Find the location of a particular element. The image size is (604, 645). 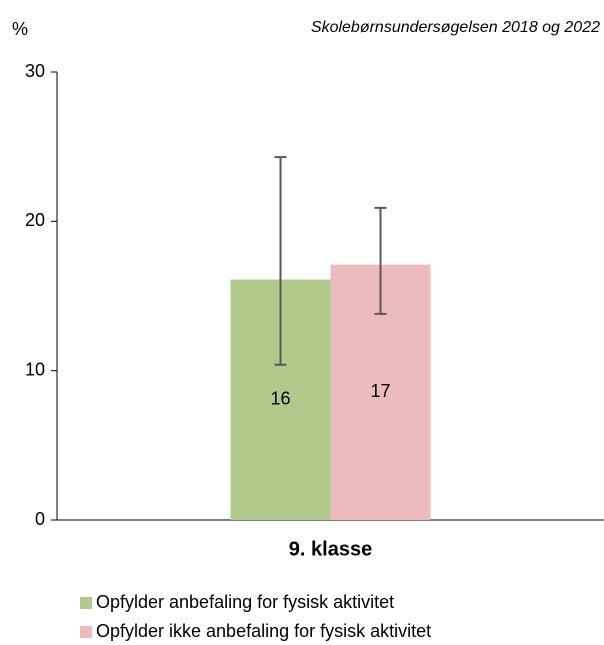

subtitle: Skolebørnsundersøgelsen 2018 og 2022 is located at coordinates (455, 27).